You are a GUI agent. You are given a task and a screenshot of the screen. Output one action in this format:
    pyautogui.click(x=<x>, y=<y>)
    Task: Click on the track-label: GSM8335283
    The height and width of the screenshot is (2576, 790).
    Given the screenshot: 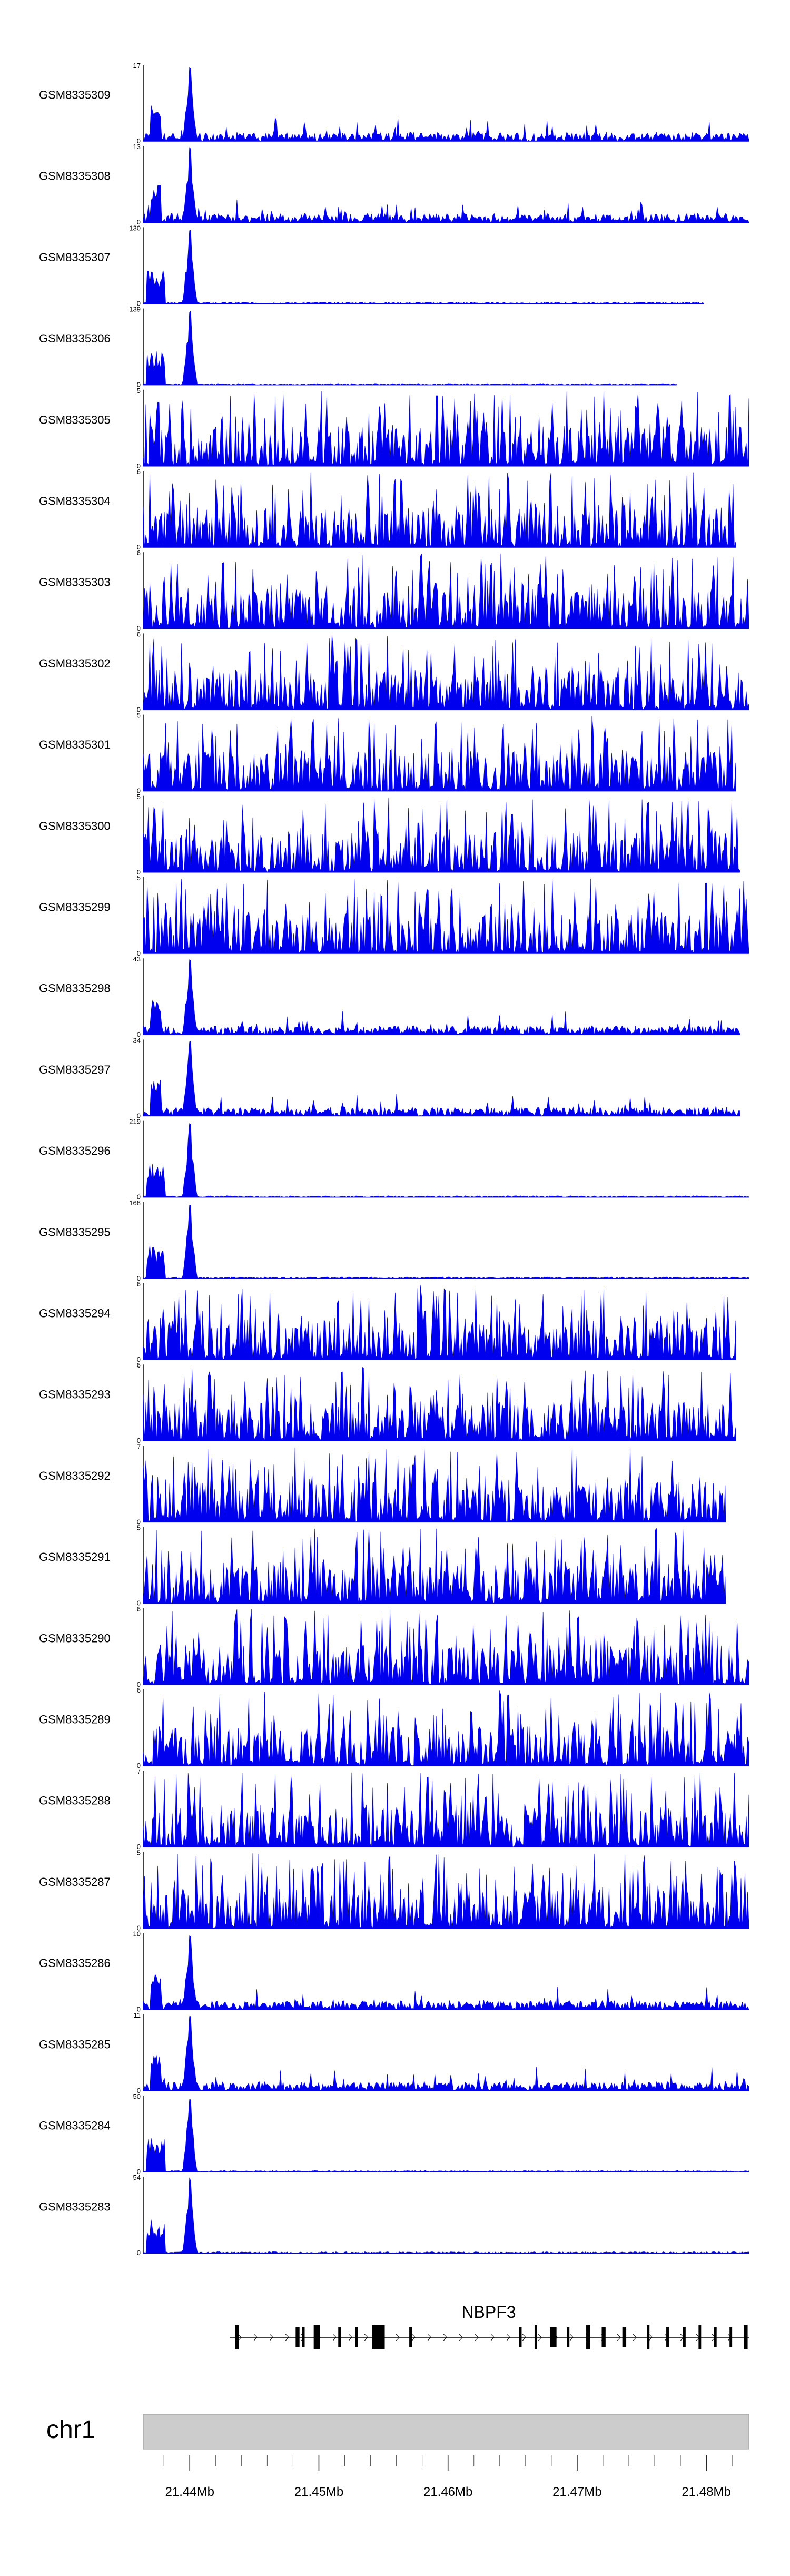 What is the action you would take?
    pyautogui.click(x=75, y=2207)
    